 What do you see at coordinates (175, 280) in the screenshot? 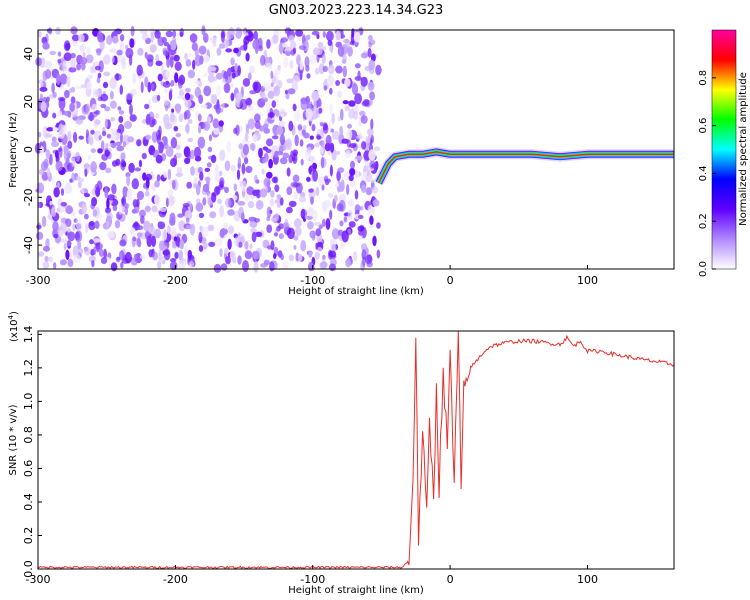
I see `x-tick-label: -200` at bounding box center [175, 280].